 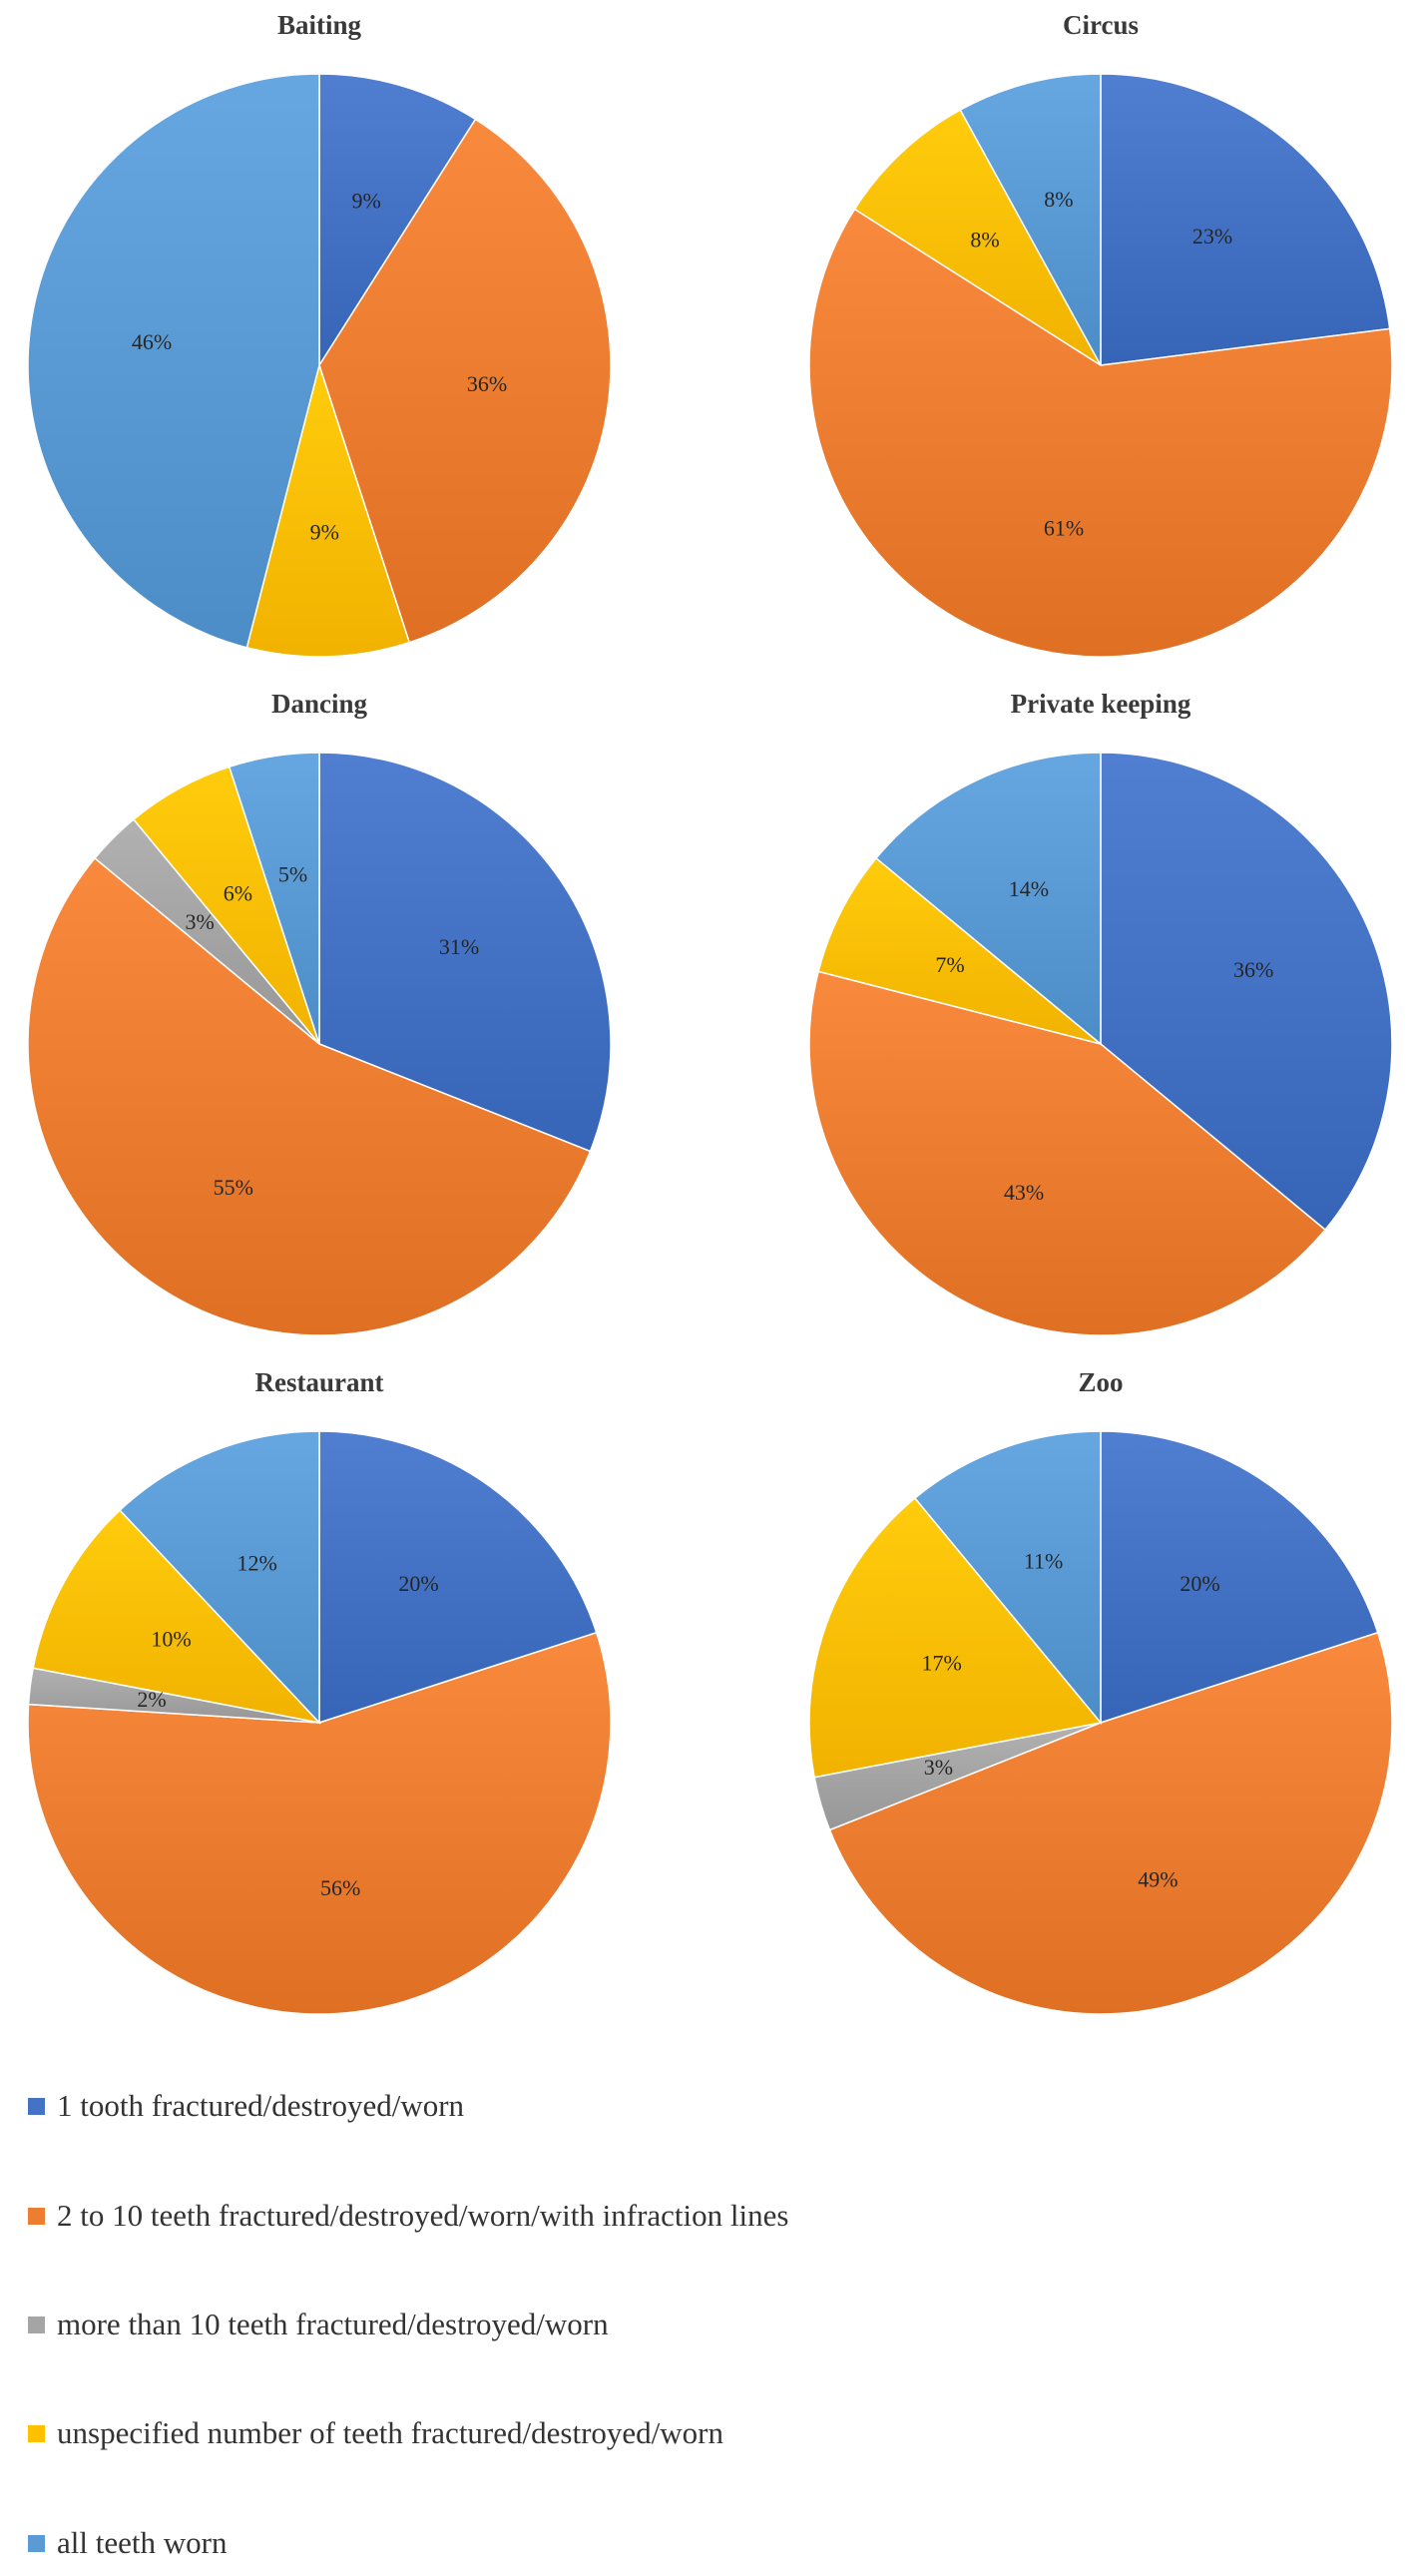 I want to click on pie-slice-dancing-all-worn, so click(x=274, y=898).